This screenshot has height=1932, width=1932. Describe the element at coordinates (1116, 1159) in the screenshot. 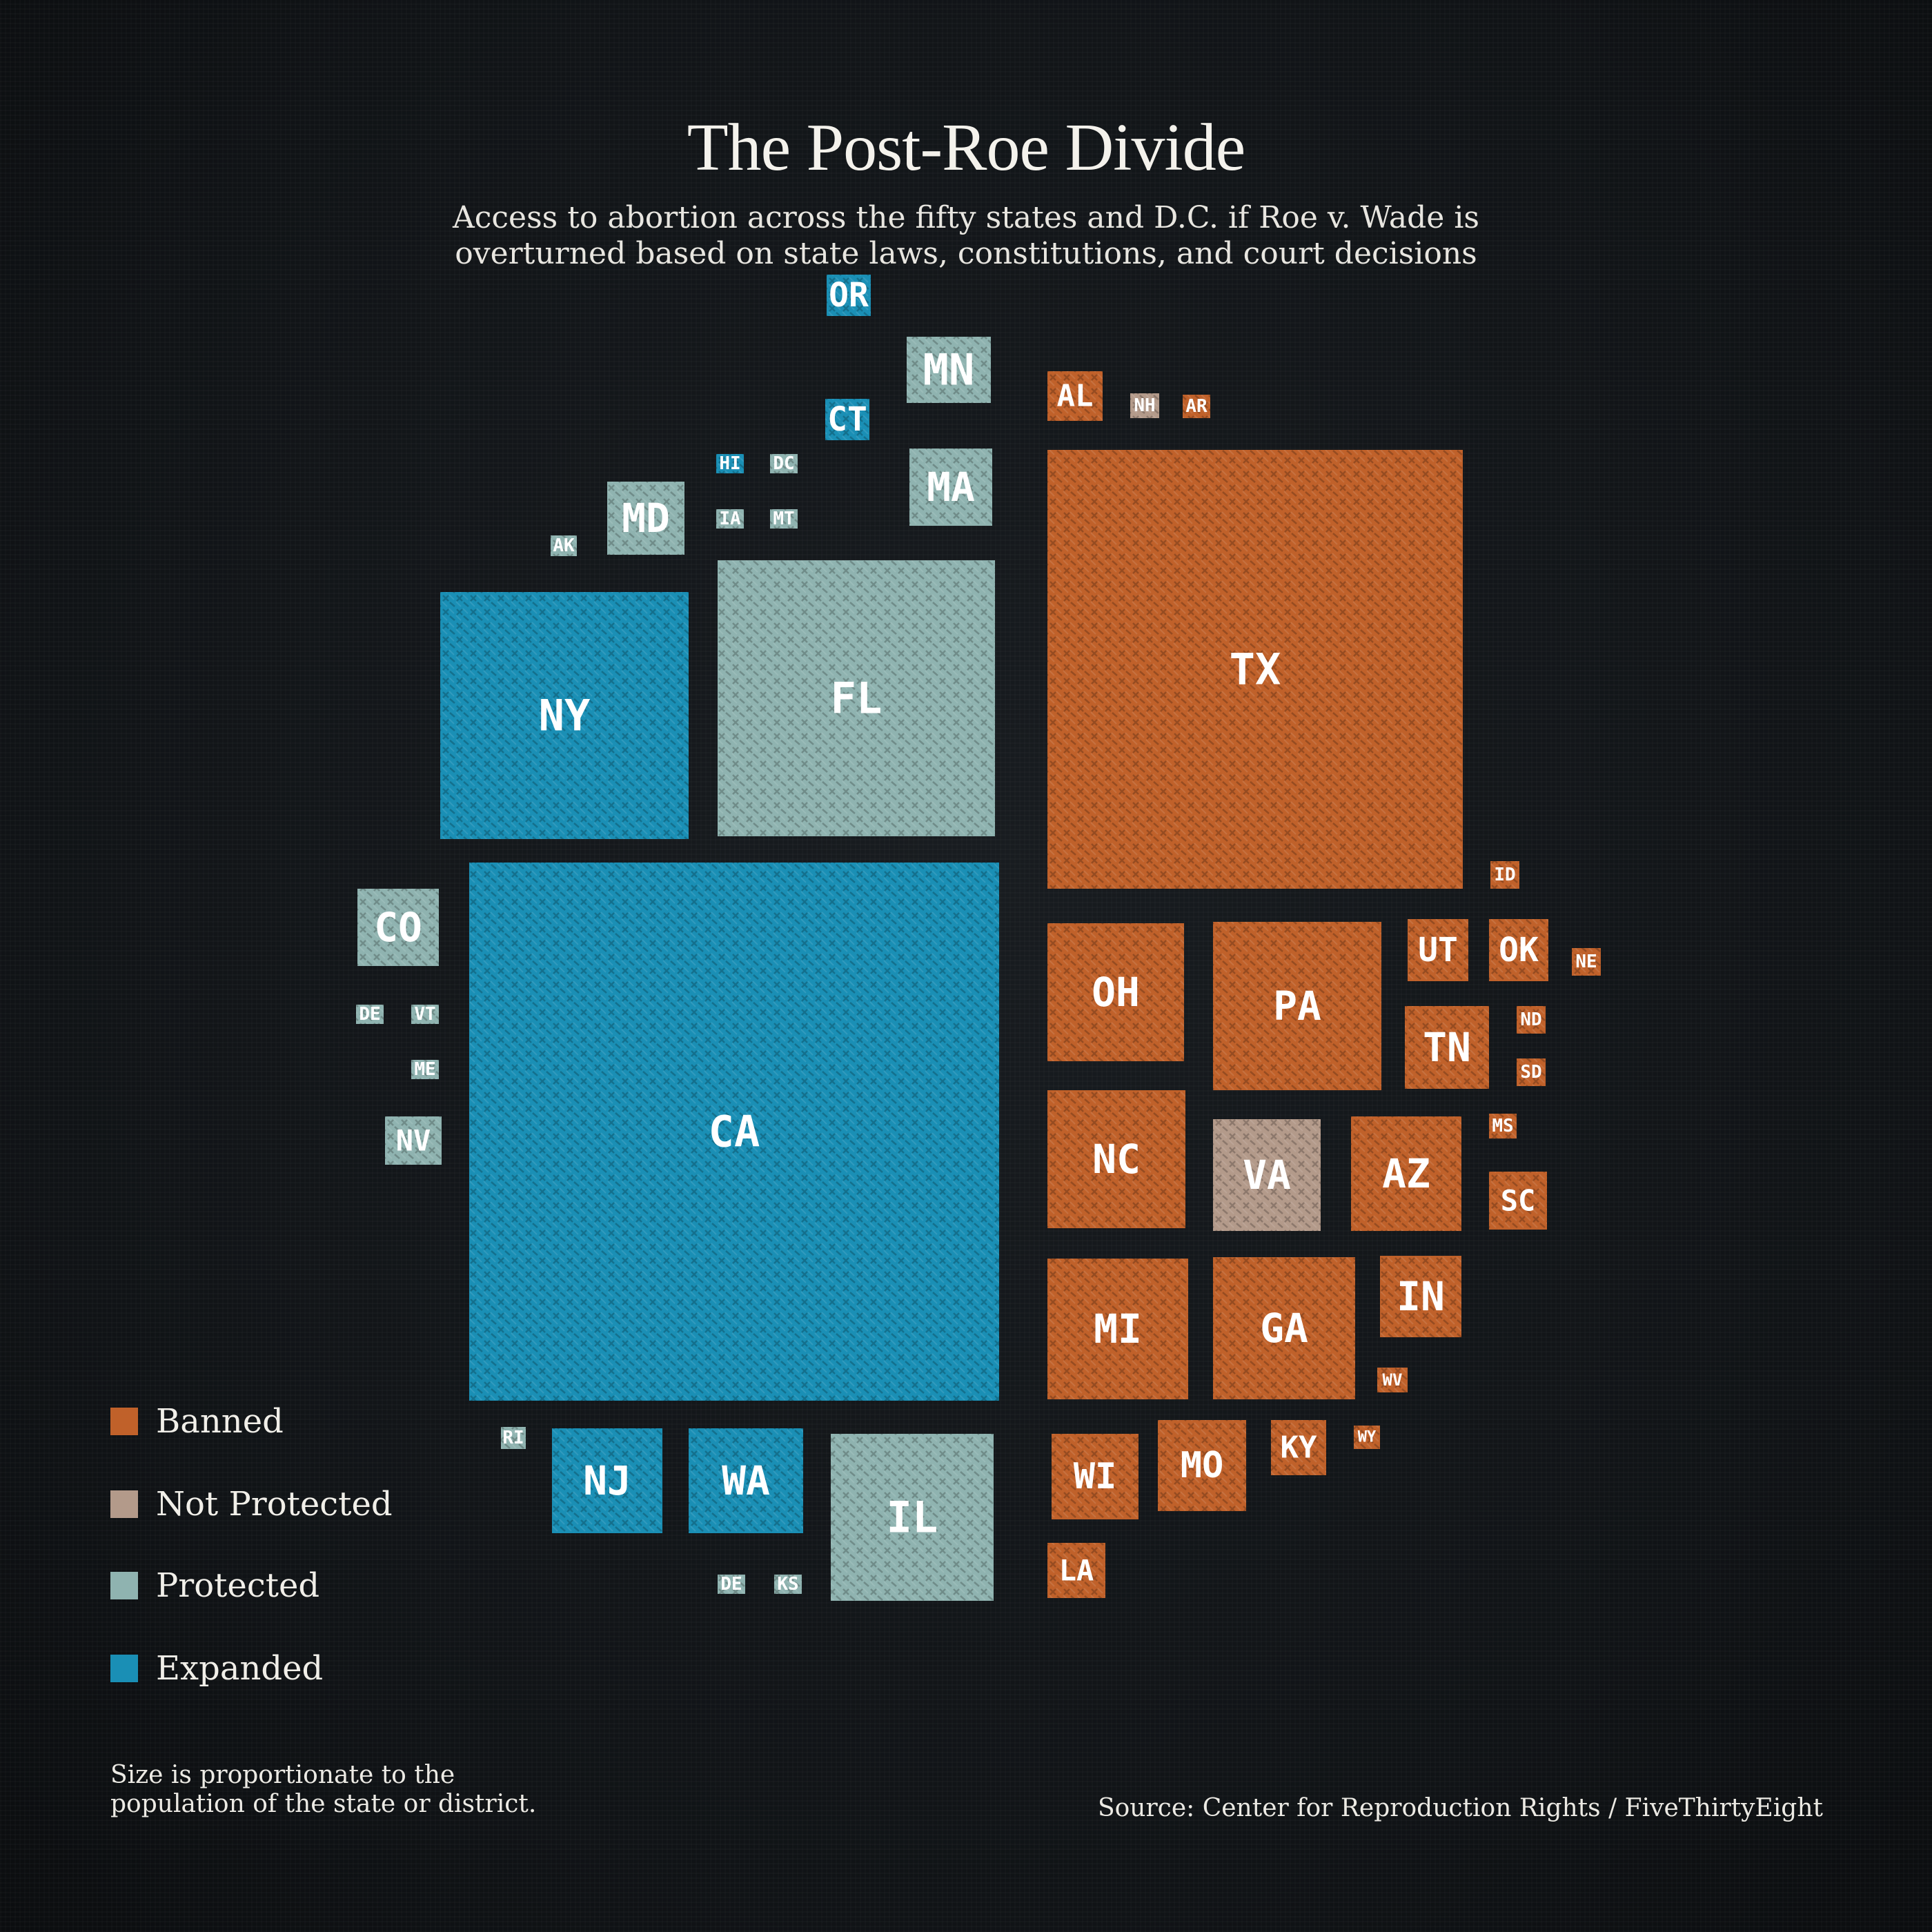

I see `state-label-nc: NC` at that location.